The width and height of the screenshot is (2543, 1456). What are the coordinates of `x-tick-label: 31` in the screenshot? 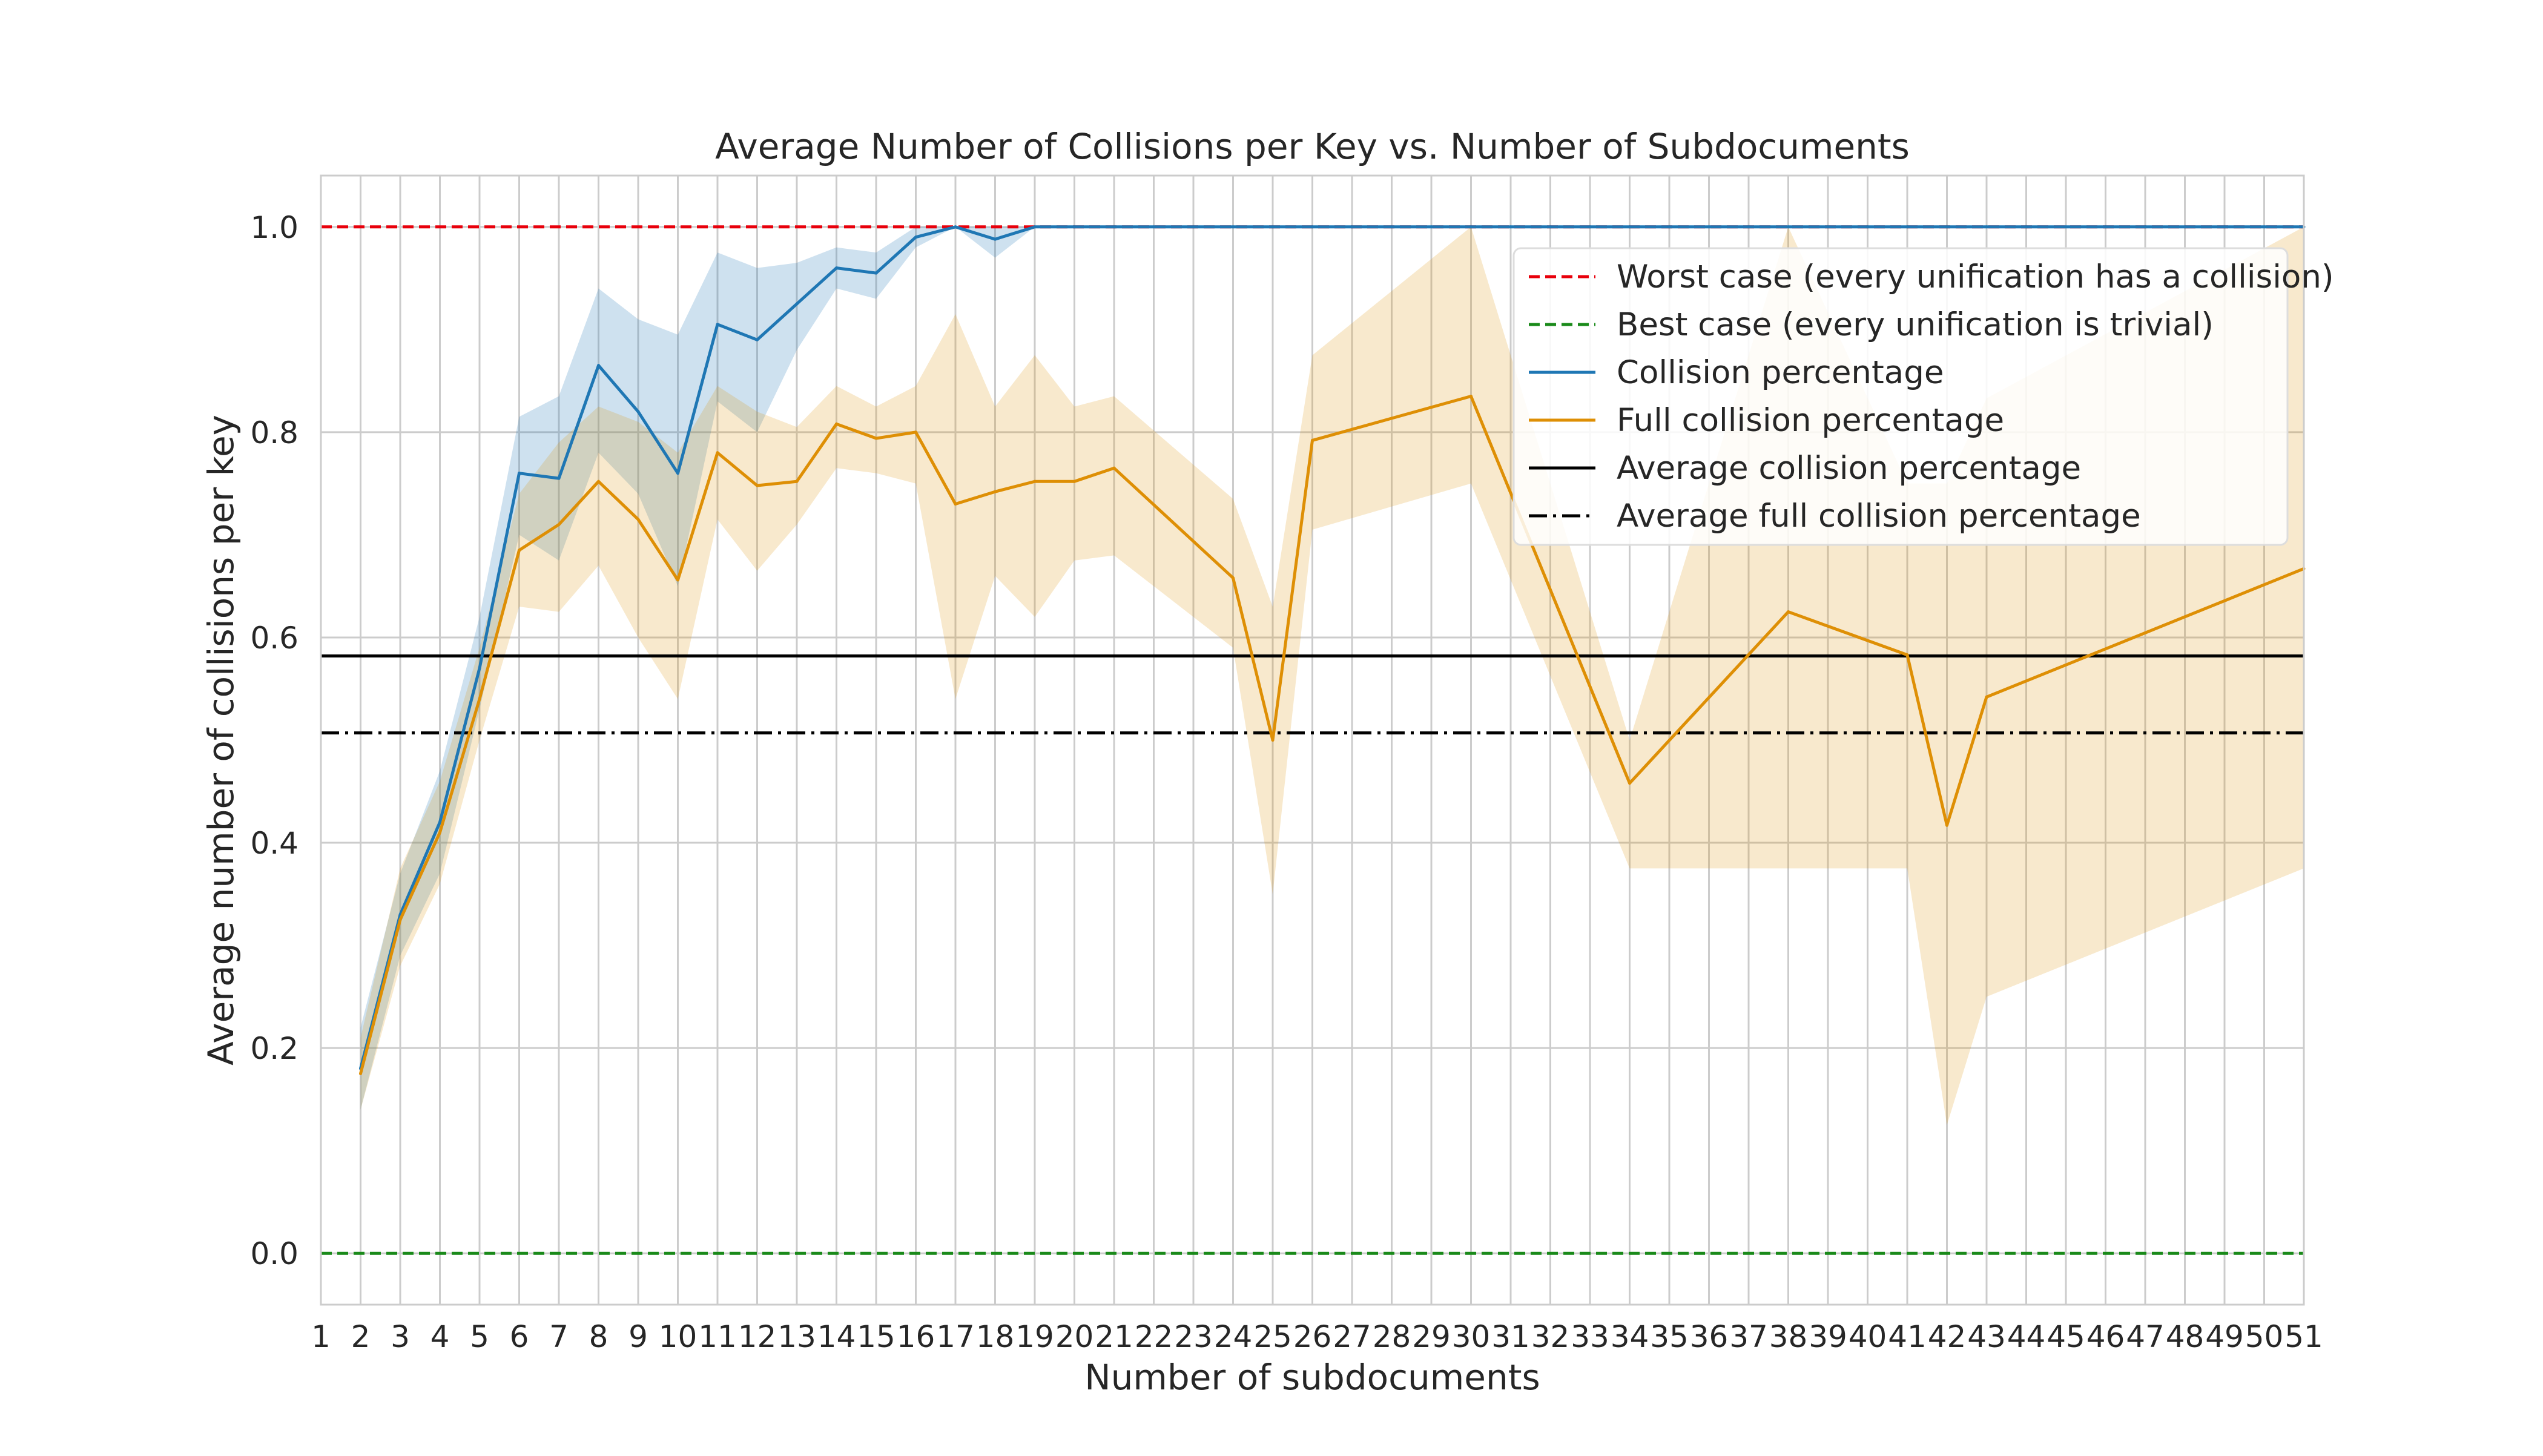 It's located at (1511, 1336).